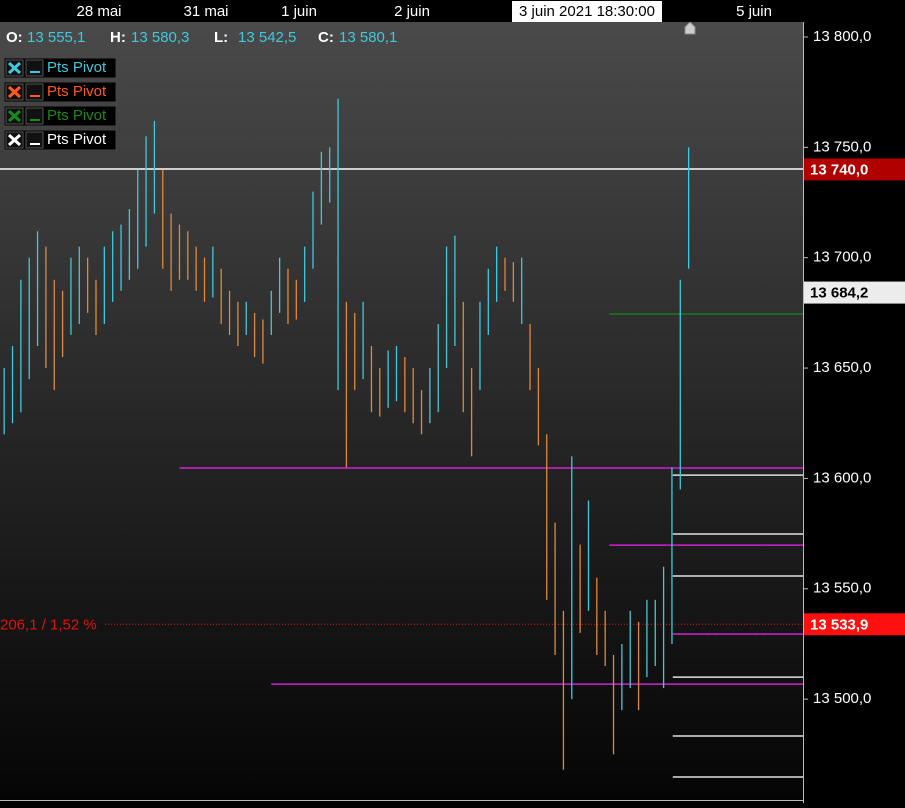  What do you see at coordinates (221, 37) in the screenshot?
I see `ohlc-key: L:` at bounding box center [221, 37].